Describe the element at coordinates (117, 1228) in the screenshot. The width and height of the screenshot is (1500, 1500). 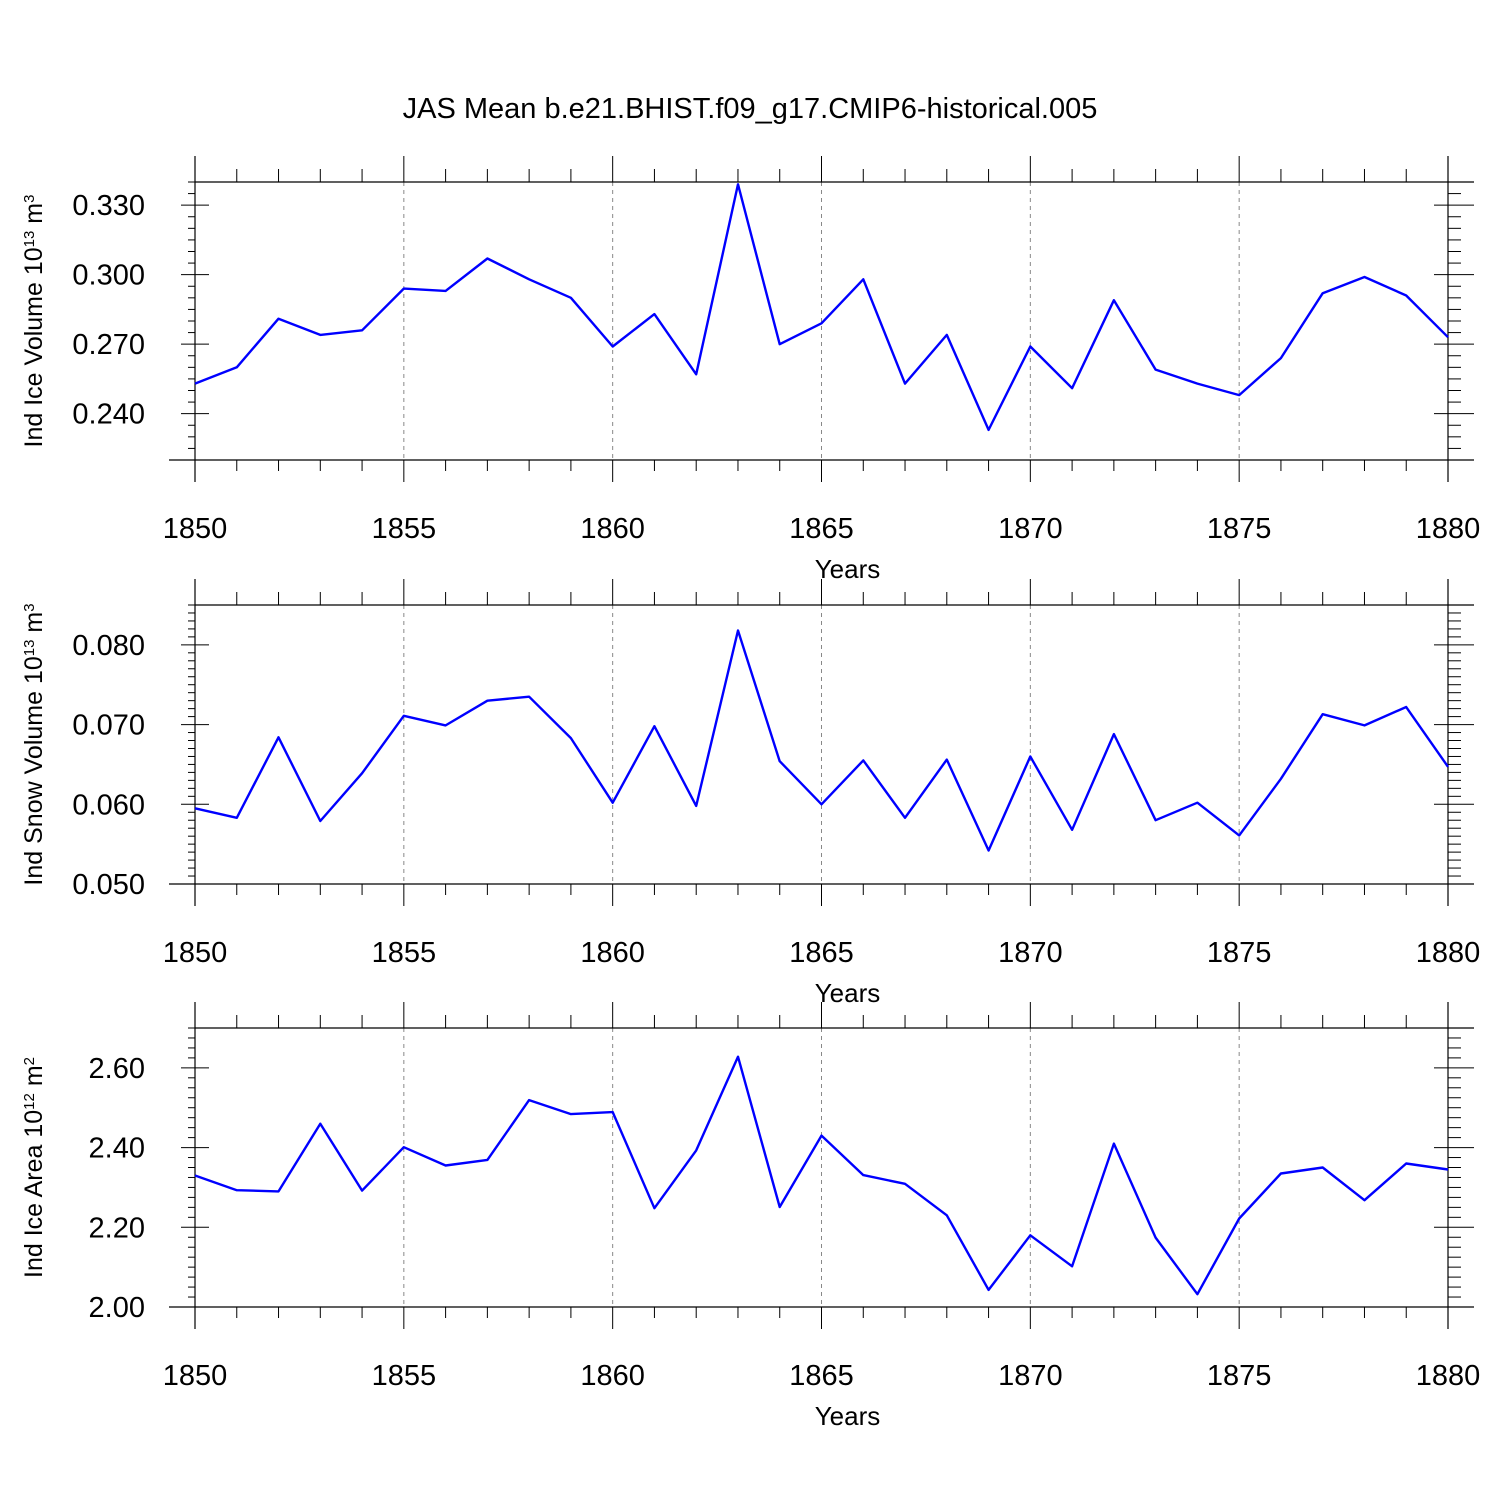
I see `y-tick-label: 2.20` at that location.